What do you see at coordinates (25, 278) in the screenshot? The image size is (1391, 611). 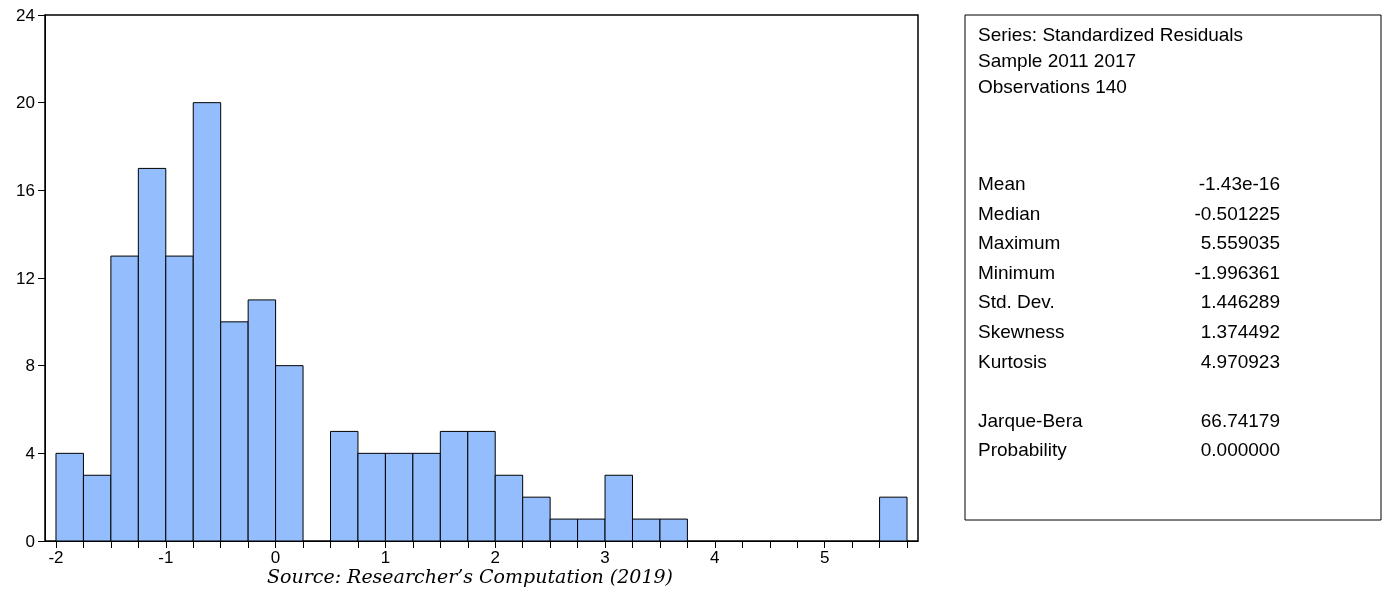 I see `y-tick-label: 12` at bounding box center [25, 278].